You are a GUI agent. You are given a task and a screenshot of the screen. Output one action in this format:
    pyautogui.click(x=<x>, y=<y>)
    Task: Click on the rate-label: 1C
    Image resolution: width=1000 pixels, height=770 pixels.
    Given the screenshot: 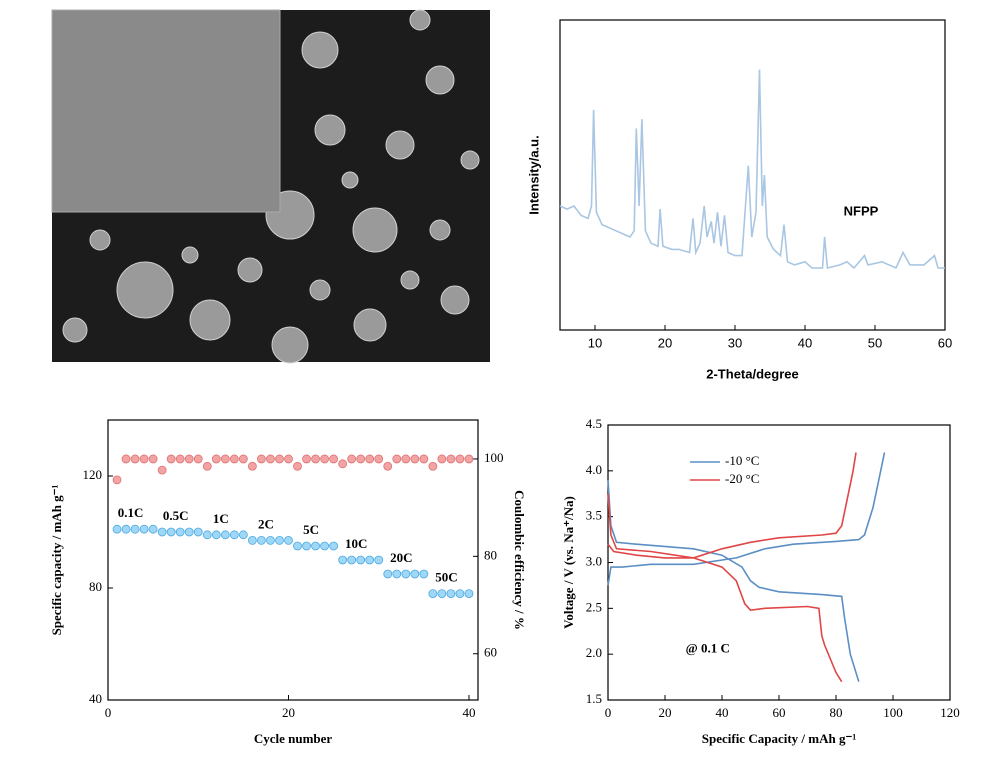 What is the action you would take?
    pyautogui.click(x=221, y=518)
    